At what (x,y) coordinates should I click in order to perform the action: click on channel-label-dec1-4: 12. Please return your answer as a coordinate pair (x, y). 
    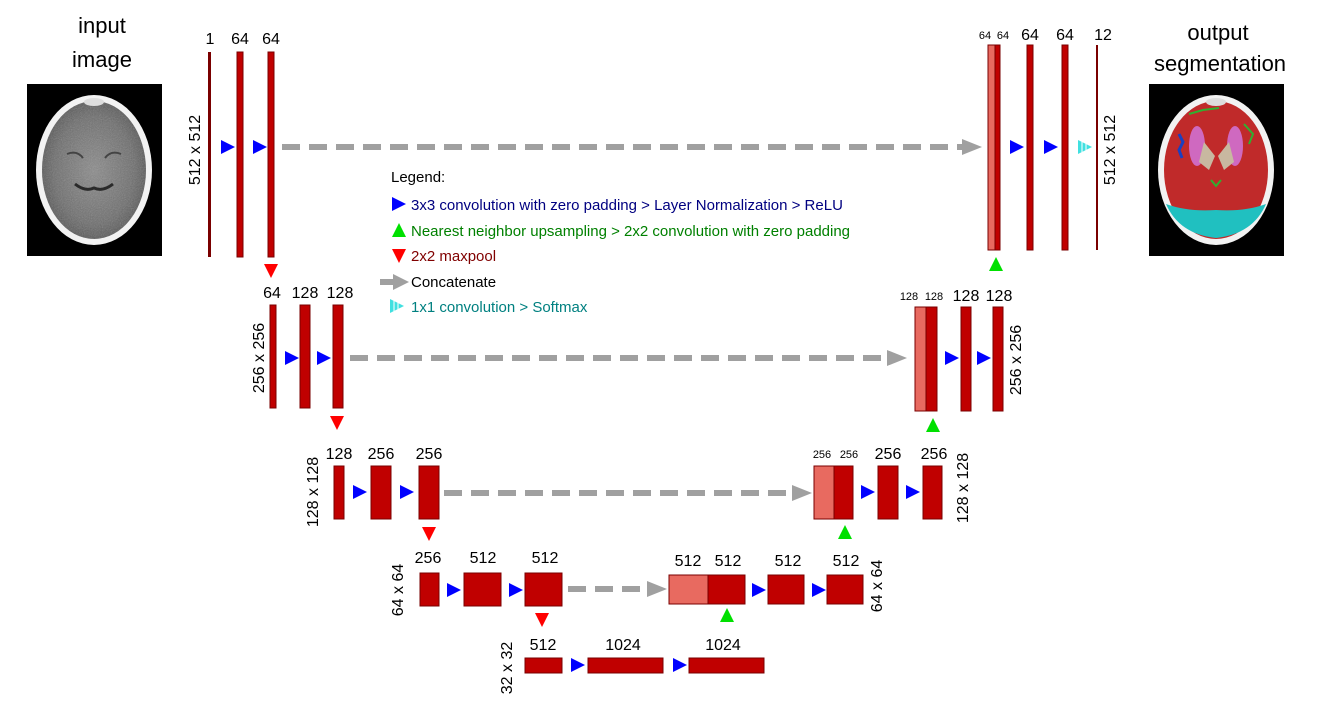
    Looking at the image, I should click on (1103, 35).